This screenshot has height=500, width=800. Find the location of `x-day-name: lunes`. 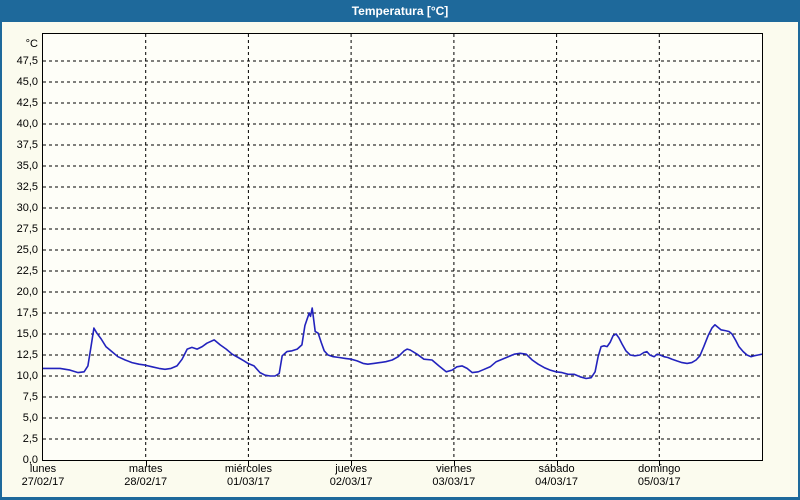

x-day-name: lunes is located at coordinates (43, 469).